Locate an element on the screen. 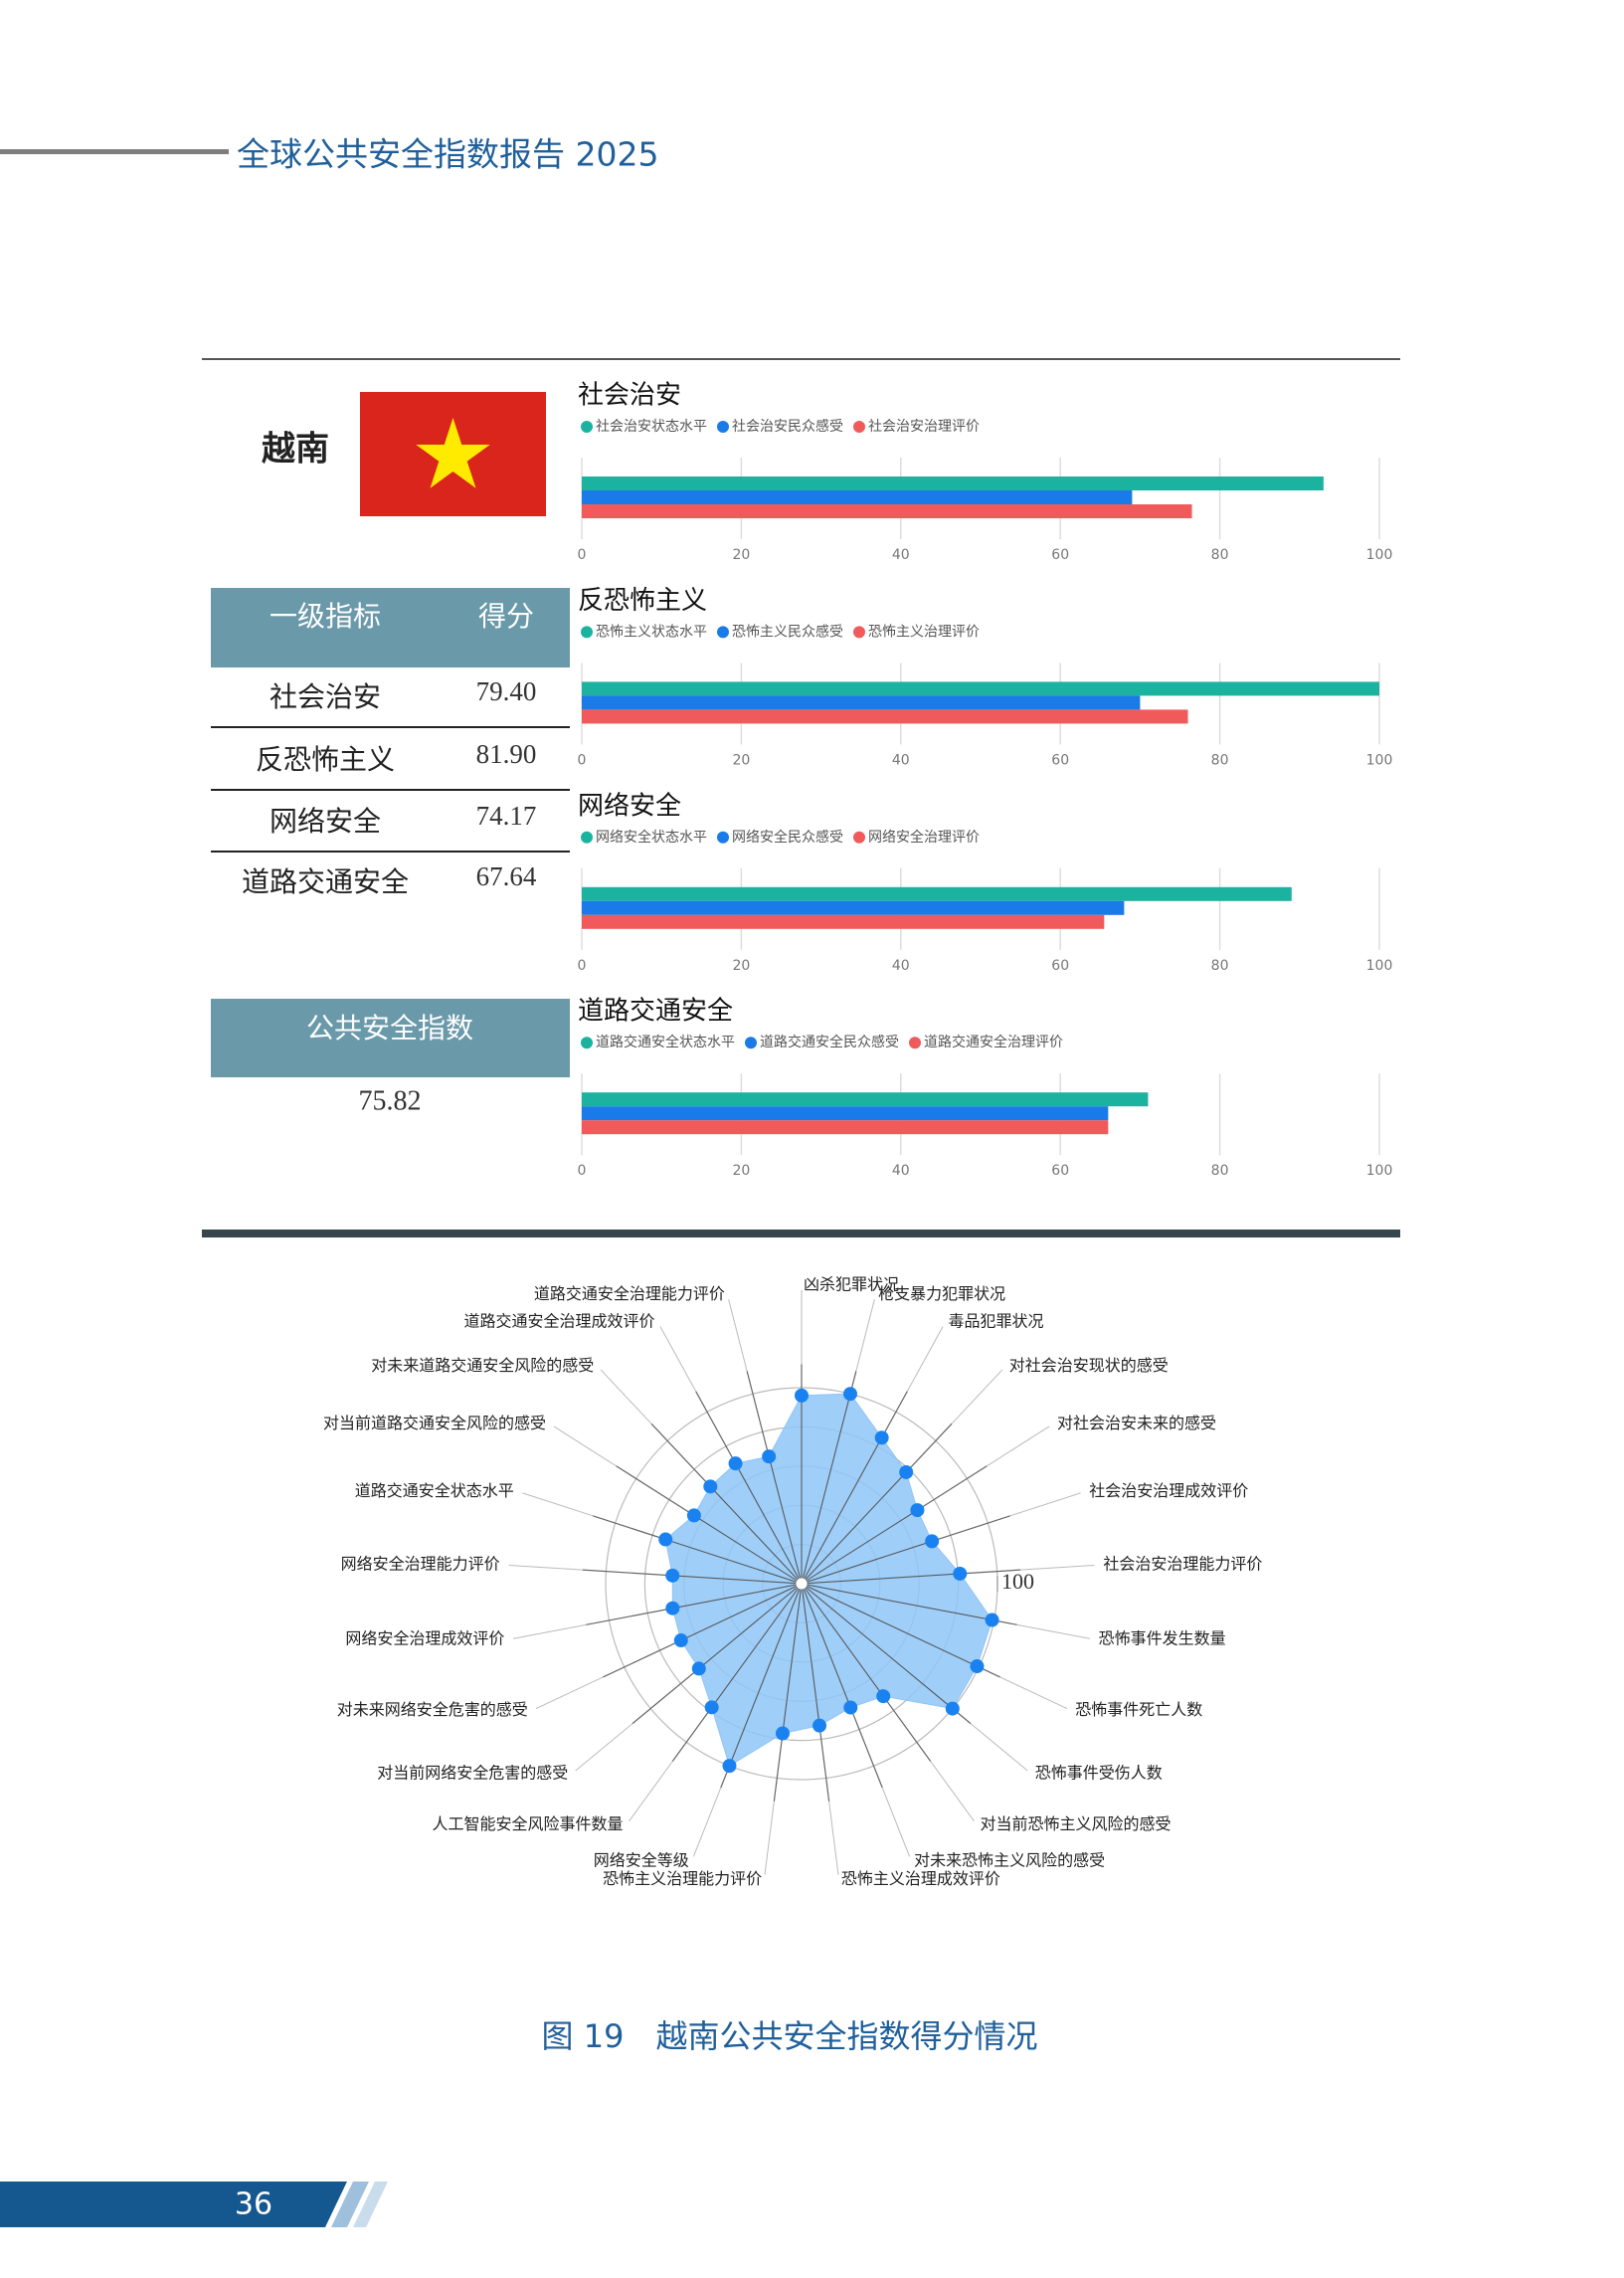  legend-label: 社会治安治理评价 is located at coordinates (924, 427).